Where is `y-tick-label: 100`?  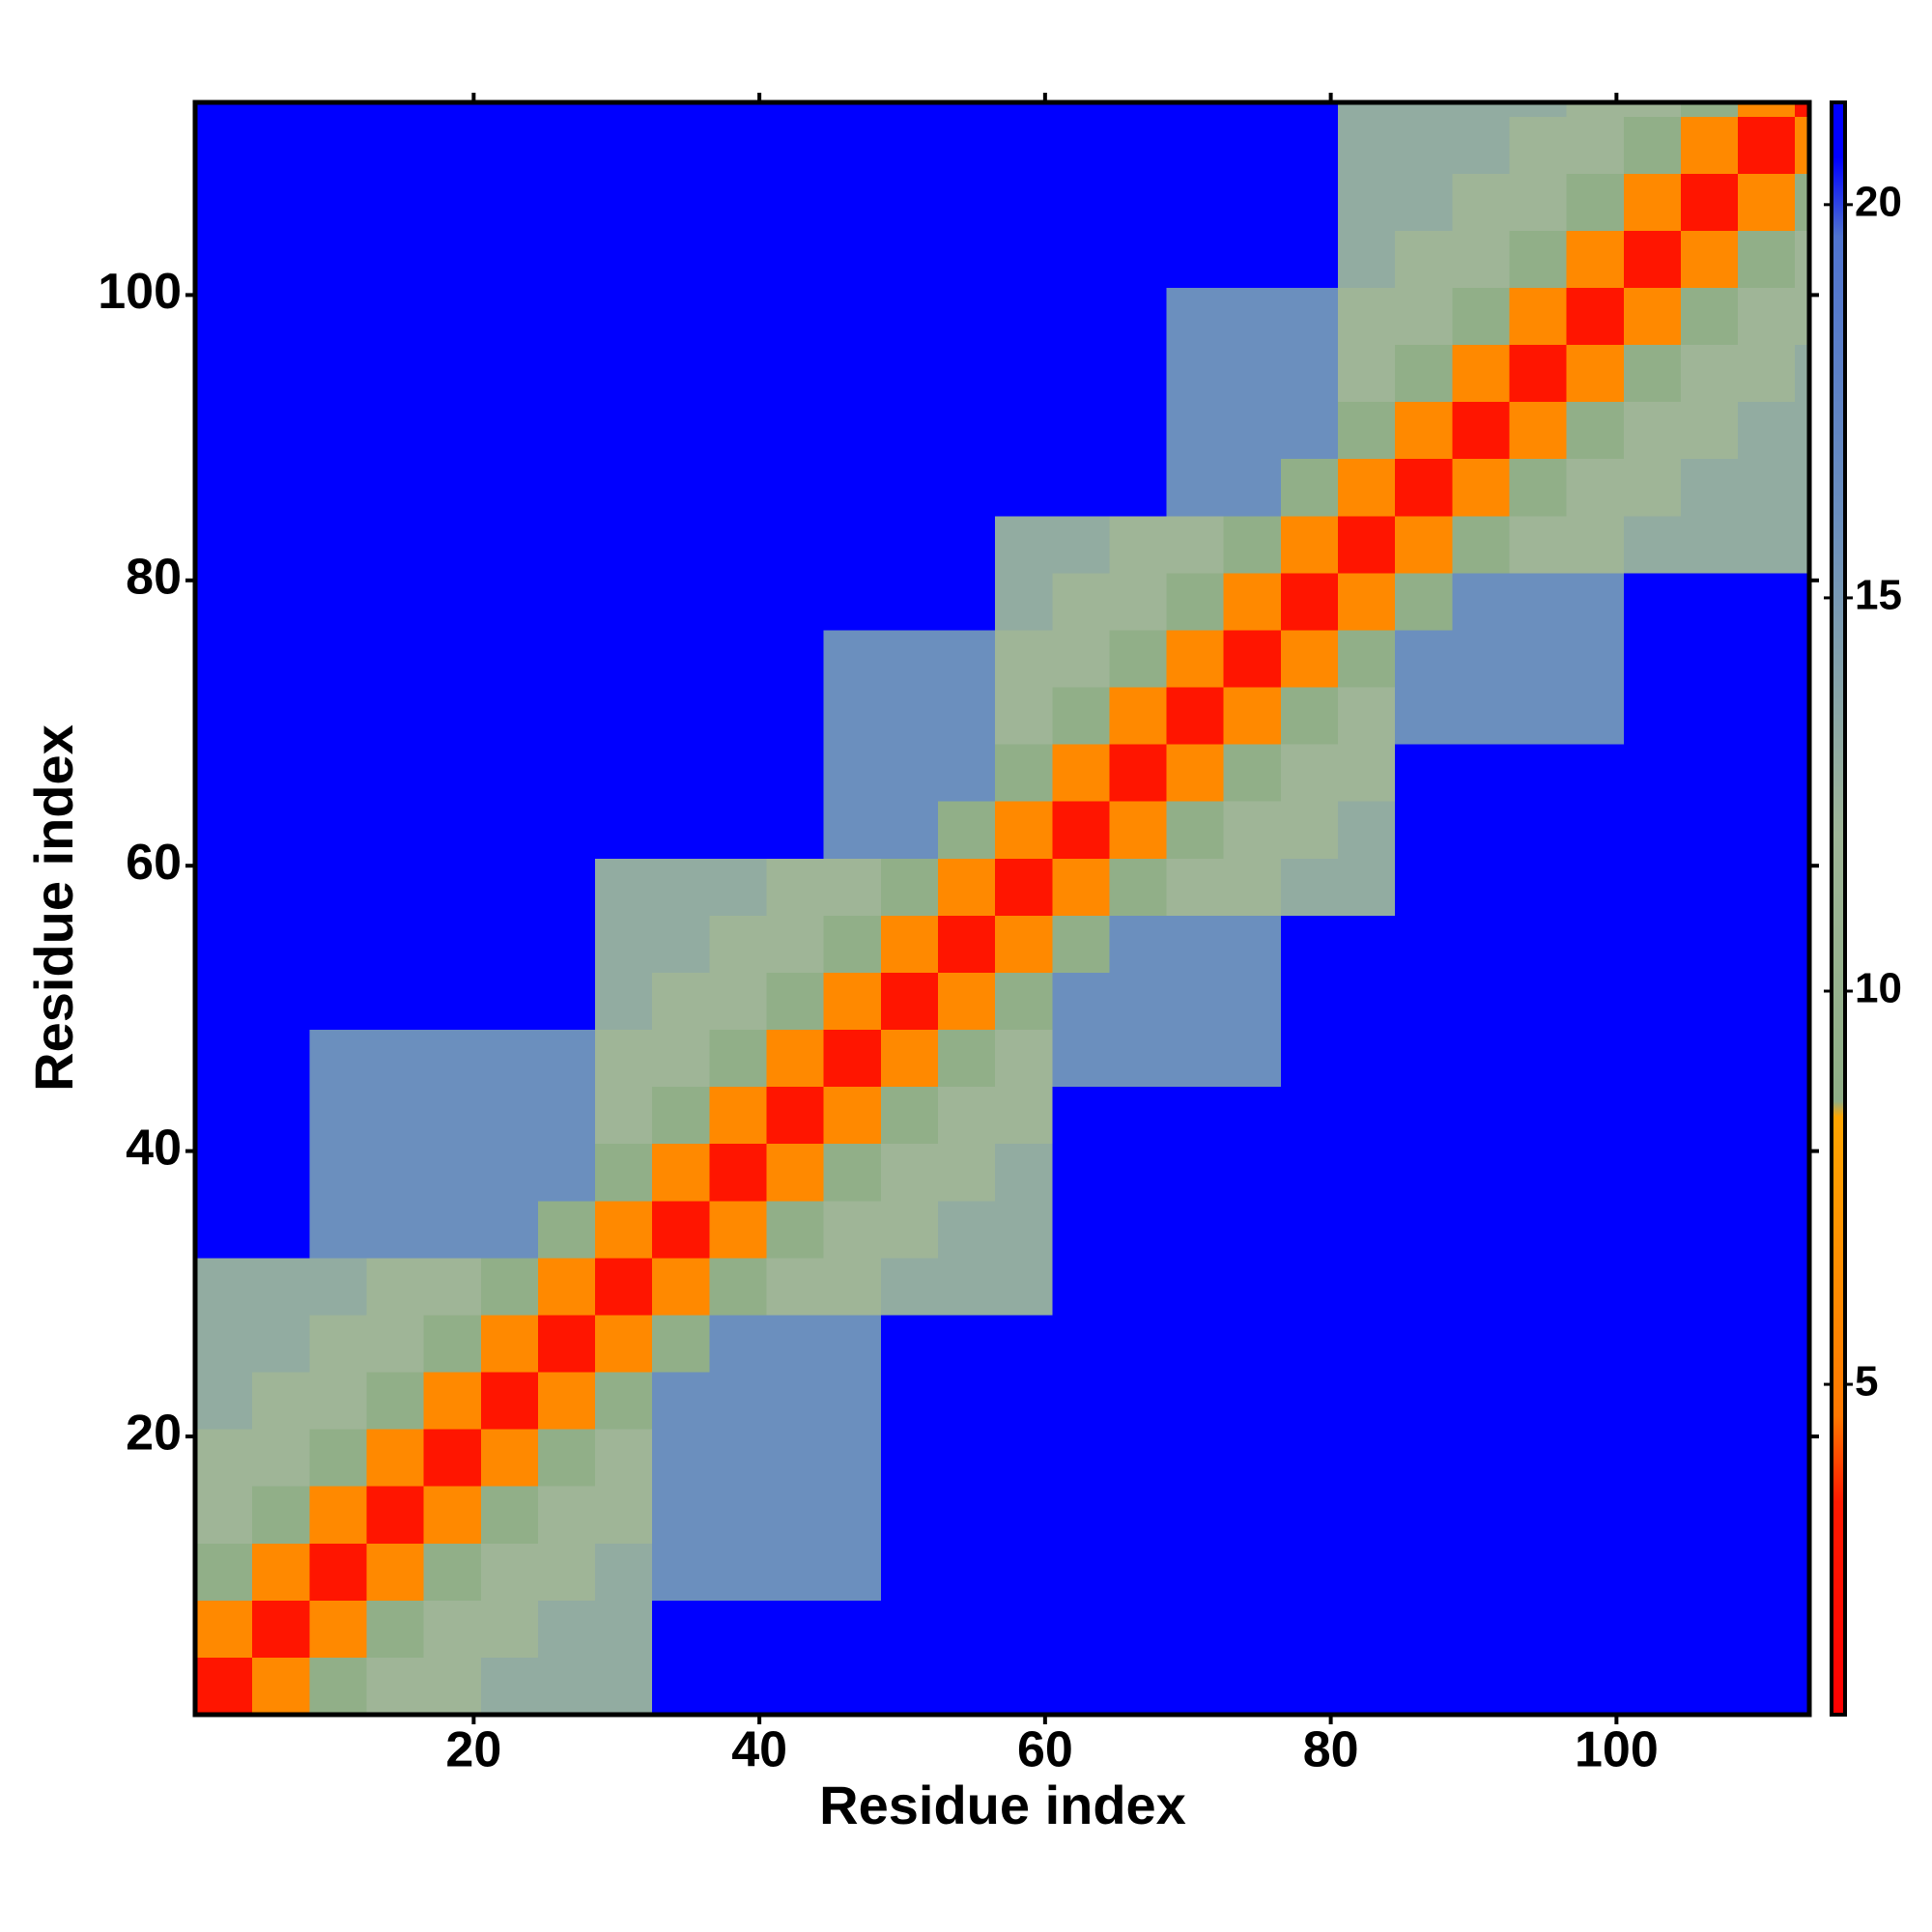
y-tick-label: 100 is located at coordinates (140, 292).